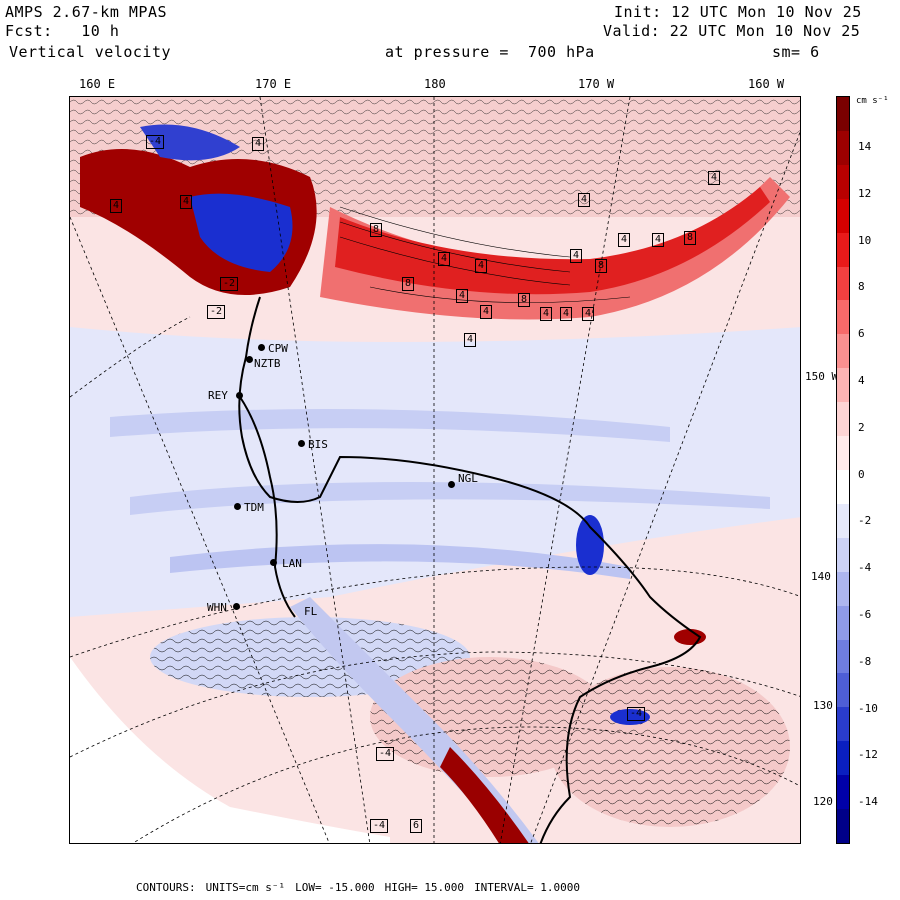 Image resolution: width=900 pixels, height=900 pixels. What do you see at coordinates (822, 376) in the screenshot?
I see `lat-label-150w: 150 W` at bounding box center [822, 376].